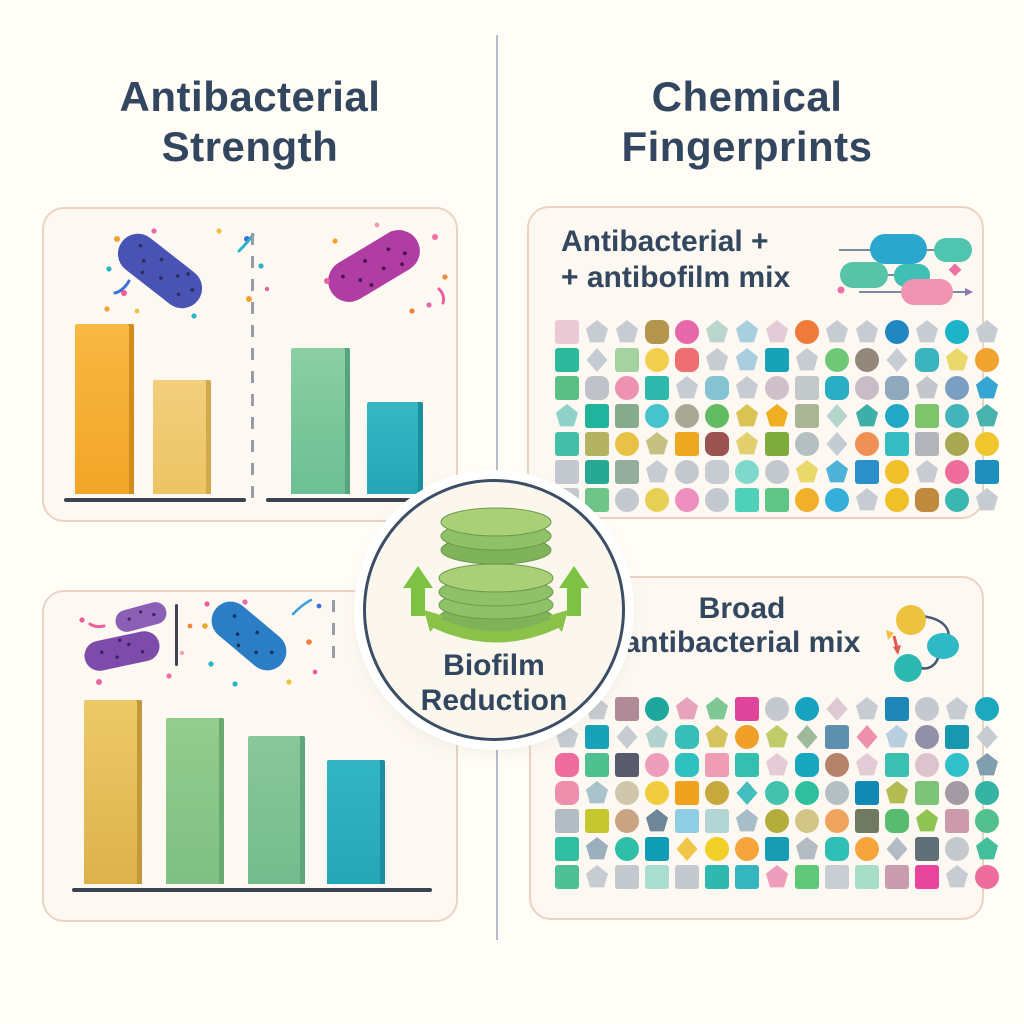 The height and width of the screenshot is (1024, 1024). I want to click on blue-bacterium-icon, so click(262, 642).